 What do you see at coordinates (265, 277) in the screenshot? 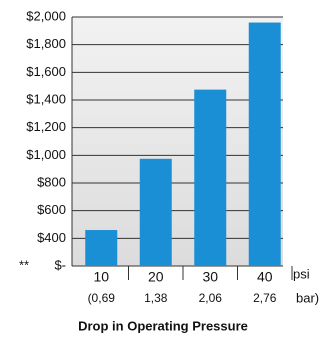
I see `x-tick-label: 40` at bounding box center [265, 277].